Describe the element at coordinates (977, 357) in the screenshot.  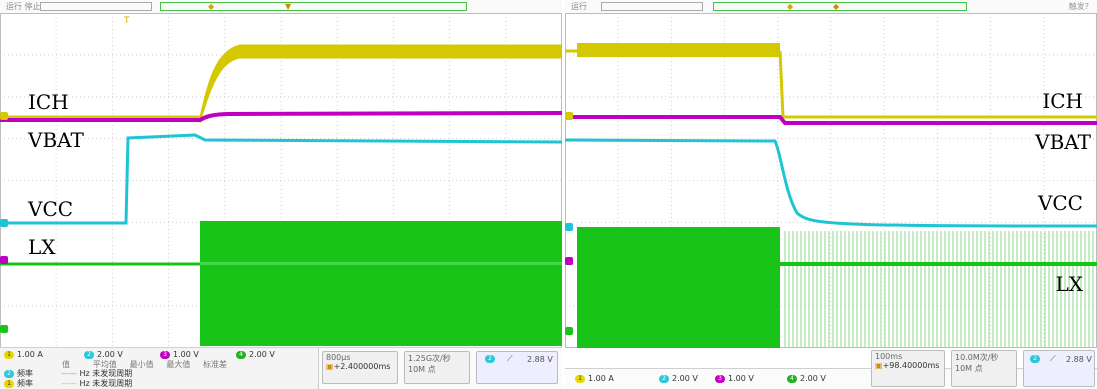
I see `sample-rate: 10.0M次/秒` at that location.